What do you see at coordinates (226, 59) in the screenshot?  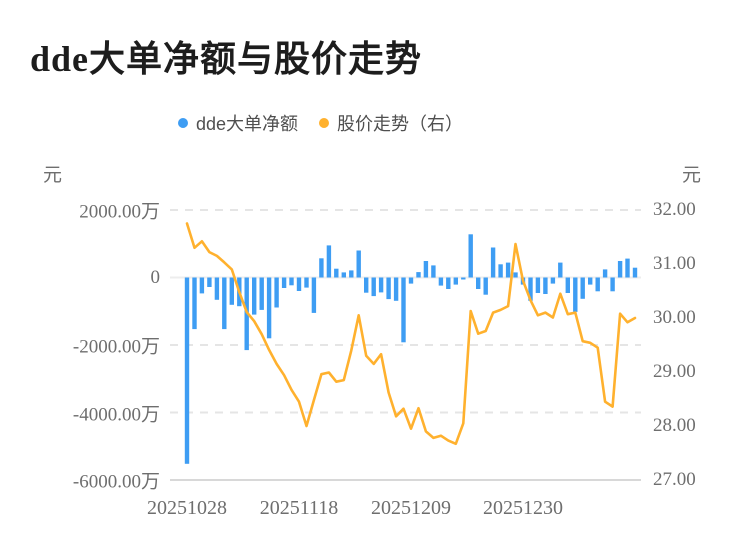 I see `chart-title: dde大单净额与股价走势` at bounding box center [226, 59].